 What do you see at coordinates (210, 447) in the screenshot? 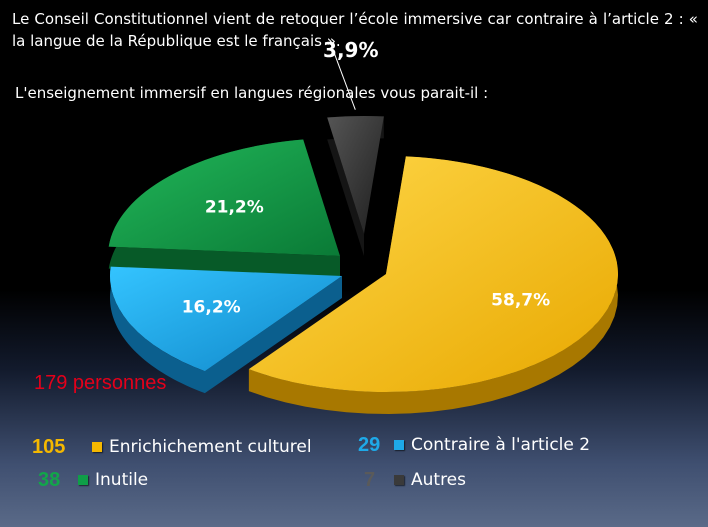
I see `legend-label: Enrichichement culturel` at bounding box center [210, 447].